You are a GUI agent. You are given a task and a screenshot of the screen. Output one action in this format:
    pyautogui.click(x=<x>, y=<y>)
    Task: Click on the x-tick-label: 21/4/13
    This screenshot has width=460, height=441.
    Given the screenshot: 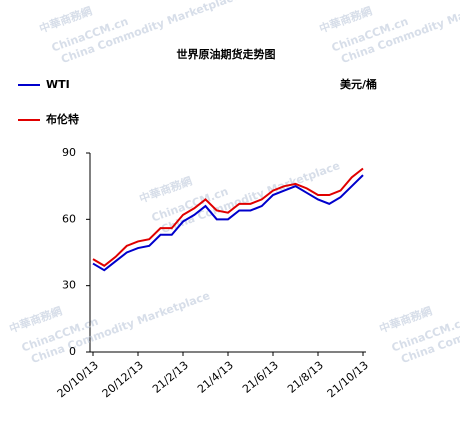 What is the action you would take?
    pyautogui.click(x=215, y=377)
    